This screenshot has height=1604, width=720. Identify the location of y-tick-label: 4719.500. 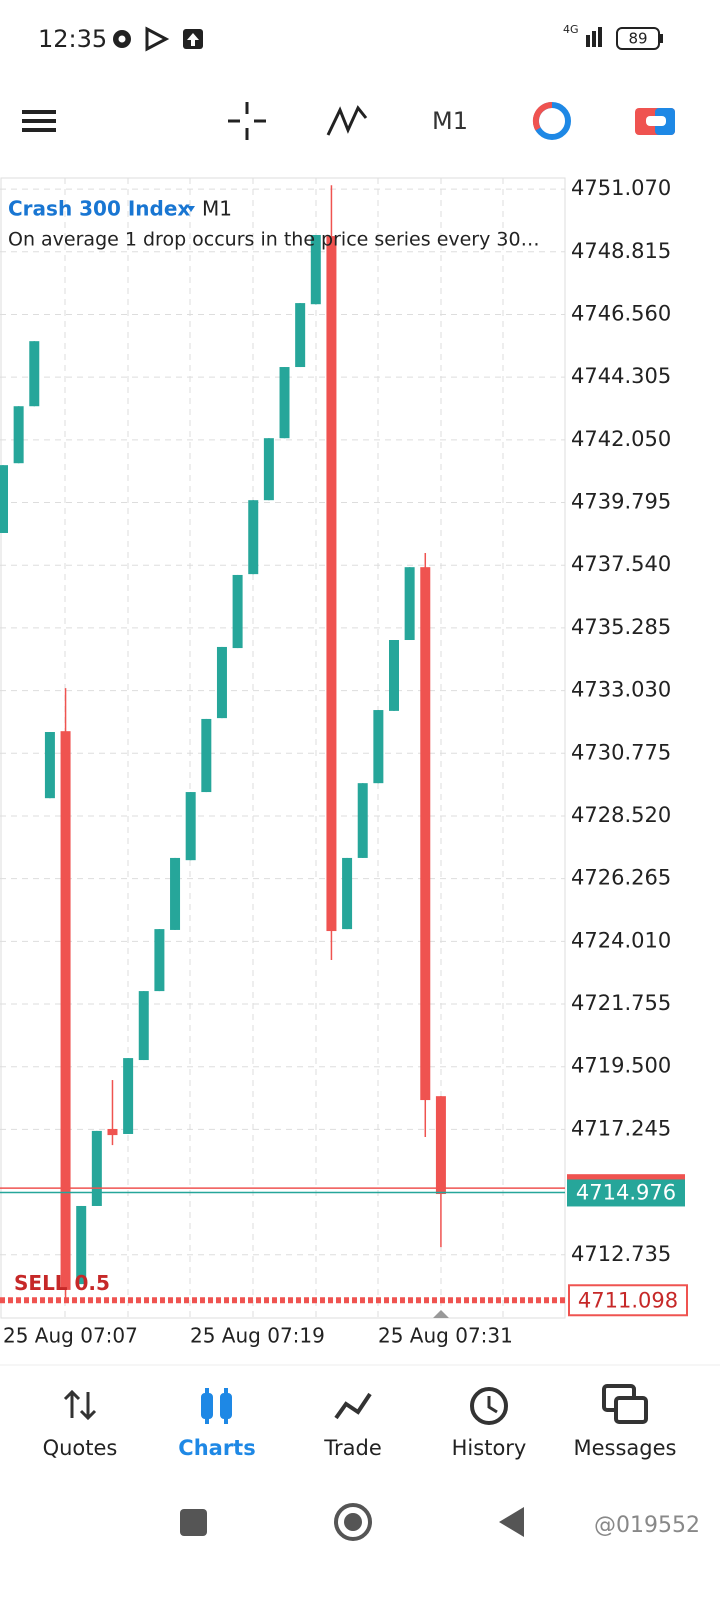
(621, 1066).